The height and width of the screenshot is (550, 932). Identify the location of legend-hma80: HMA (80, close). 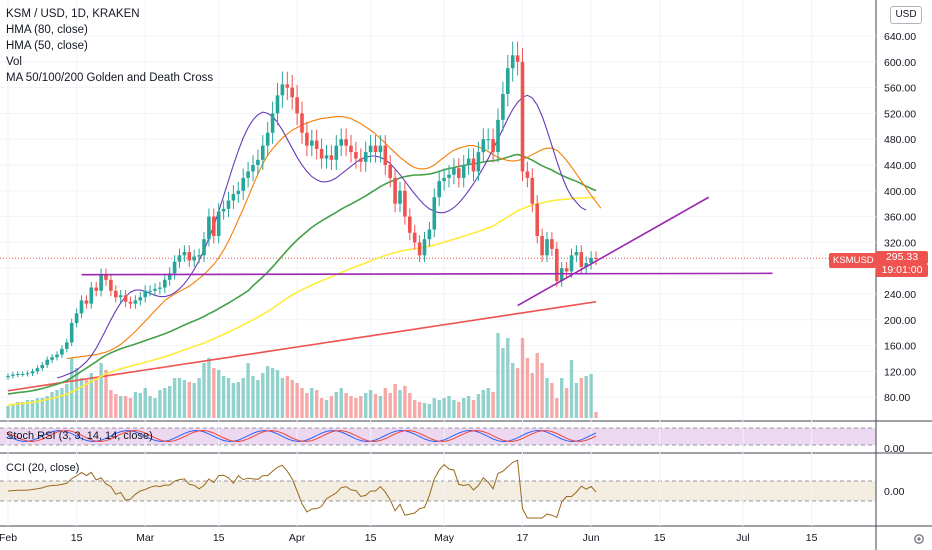
(47, 30).